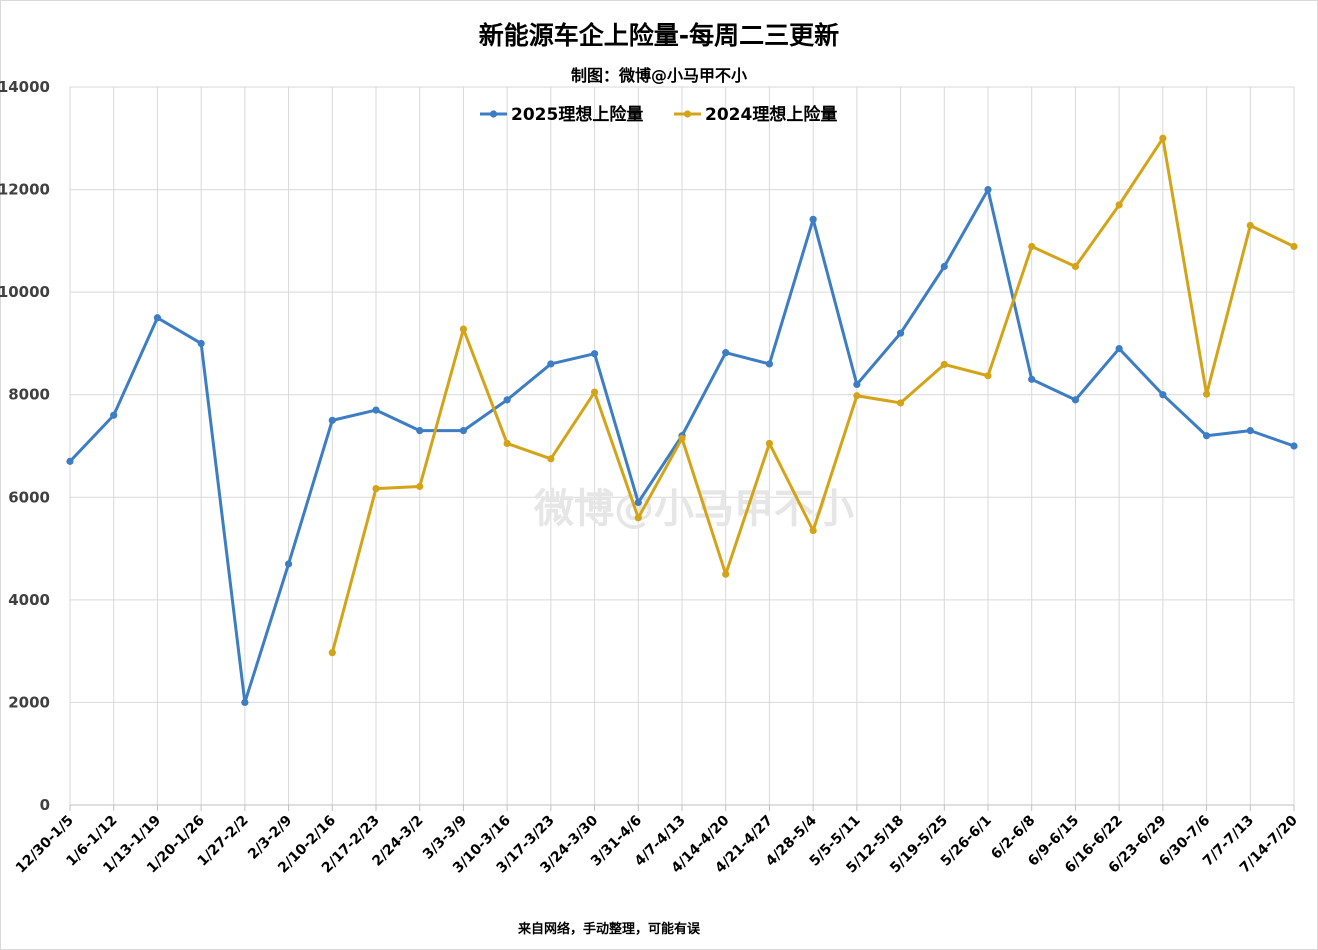 The width and height of the screenshot is (1318, 950). Describe the element at coordinates (29, 395) in the screenshot. I see `y-tick-label: 8000` at that location.